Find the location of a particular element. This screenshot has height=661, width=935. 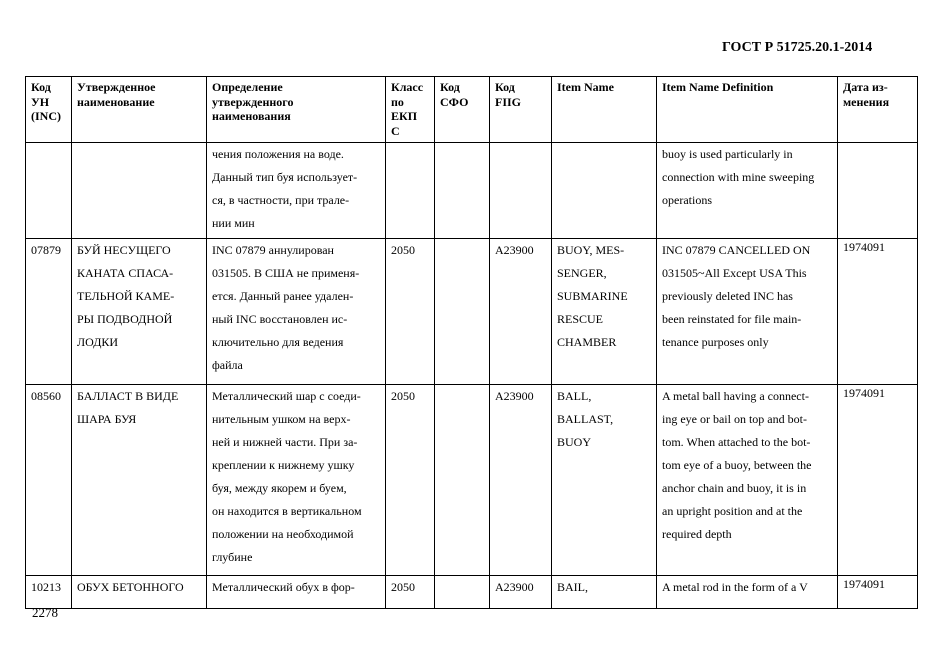

cell-item-name: BALL, BALLAST, BUOY is located at coordinates (604, 480).